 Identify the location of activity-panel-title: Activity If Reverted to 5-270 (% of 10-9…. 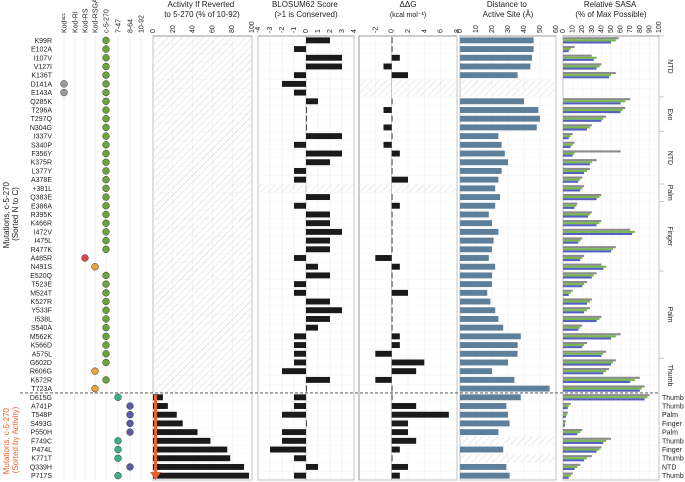
(202, 9).